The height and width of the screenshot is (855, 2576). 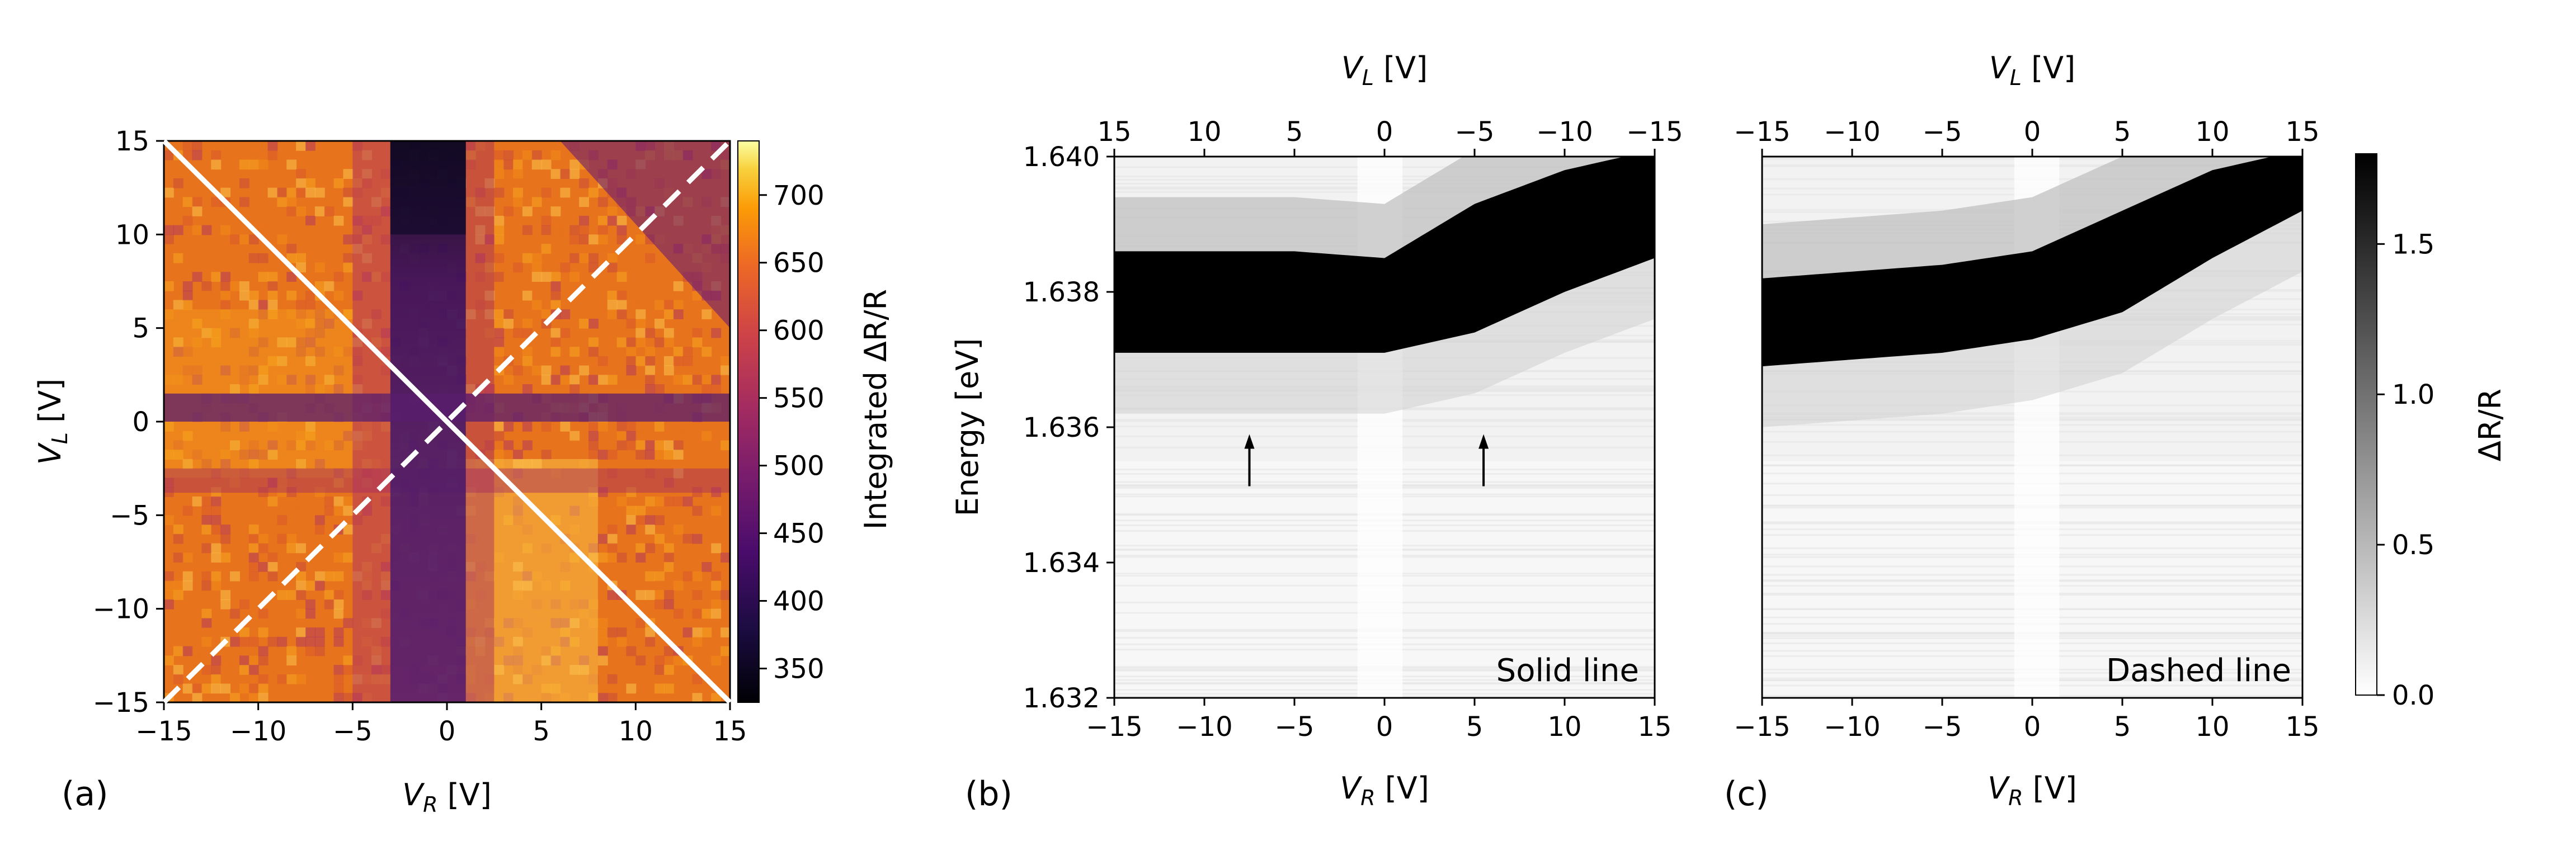 What do you see at coordinates (2032, 790) in the screenshot?
I see `x-axis-label-c: VR [V]` at bounding box center [2032, 790].